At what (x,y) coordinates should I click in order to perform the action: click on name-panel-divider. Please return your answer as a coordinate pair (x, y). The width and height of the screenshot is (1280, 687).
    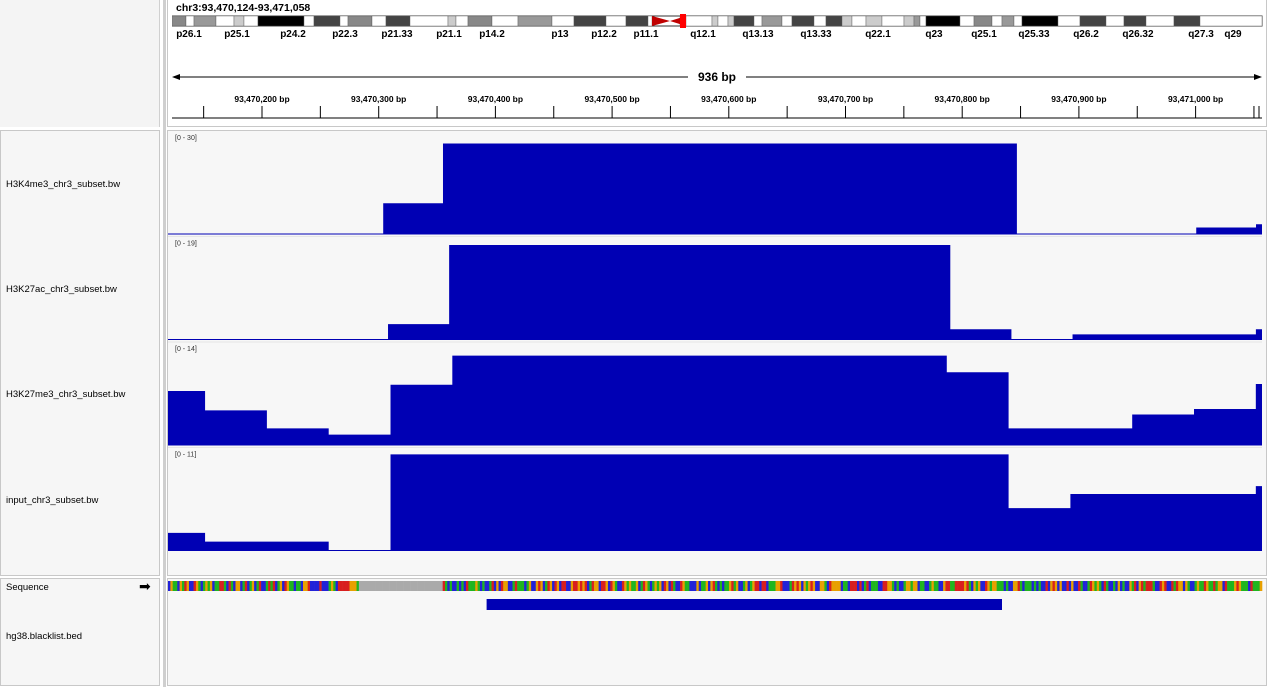
    Looking at the image, I should click on (164, 343).